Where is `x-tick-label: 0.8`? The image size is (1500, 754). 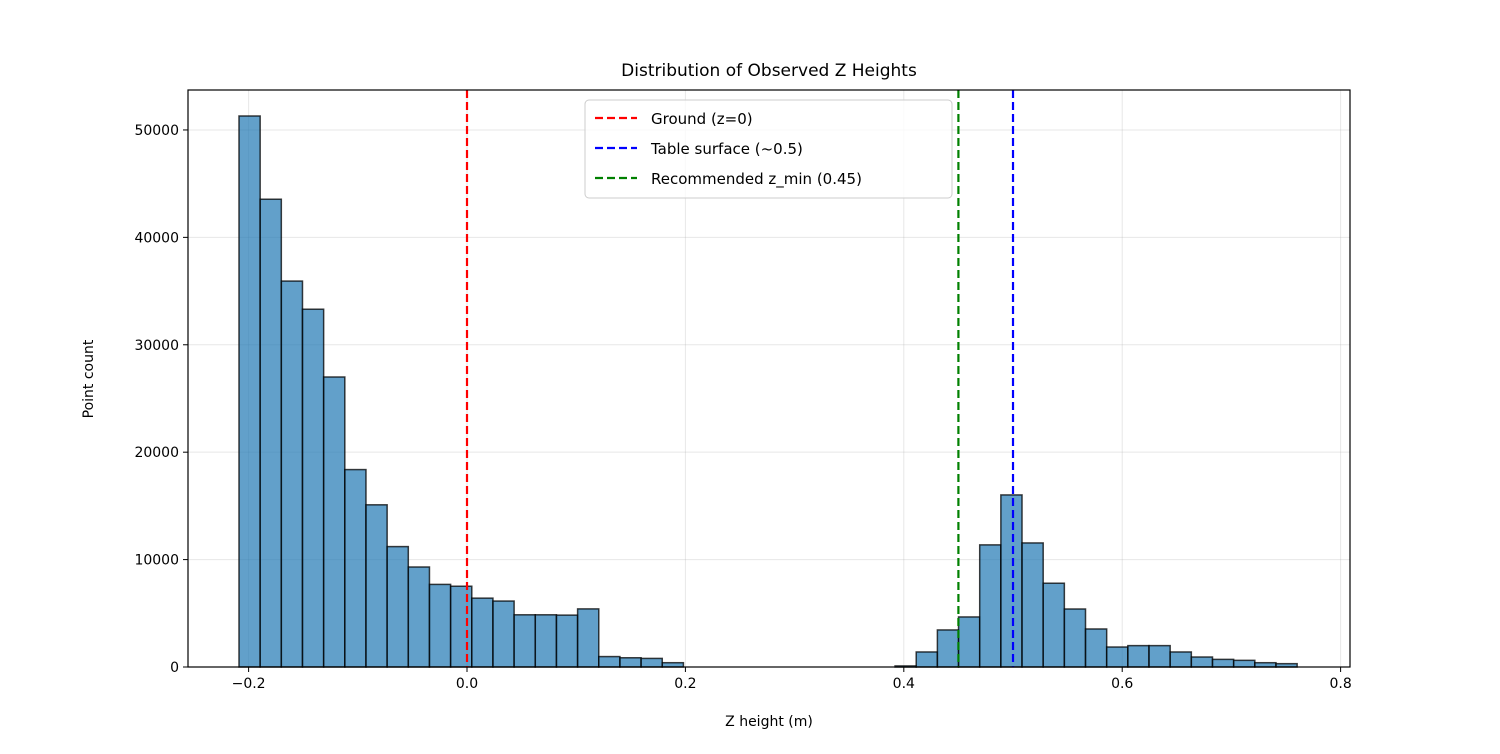
x-tick-label: 0.8 is located at coordinates (1340, 684).